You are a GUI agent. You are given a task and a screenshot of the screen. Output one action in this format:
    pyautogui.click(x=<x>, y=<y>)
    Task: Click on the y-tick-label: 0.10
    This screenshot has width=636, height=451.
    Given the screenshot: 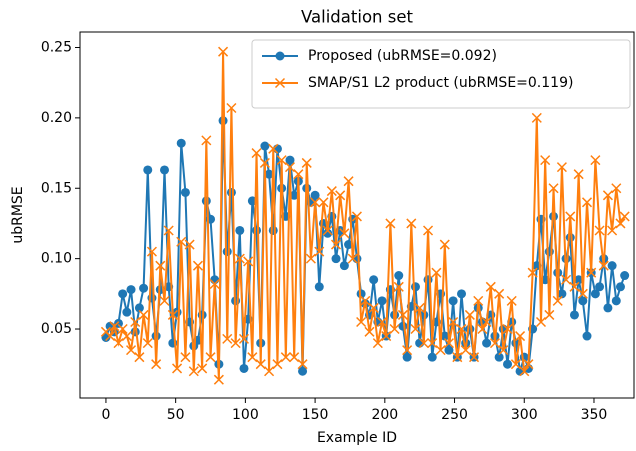 What is the action you would take?
    pyautogui.click(x=56, y=259)
    